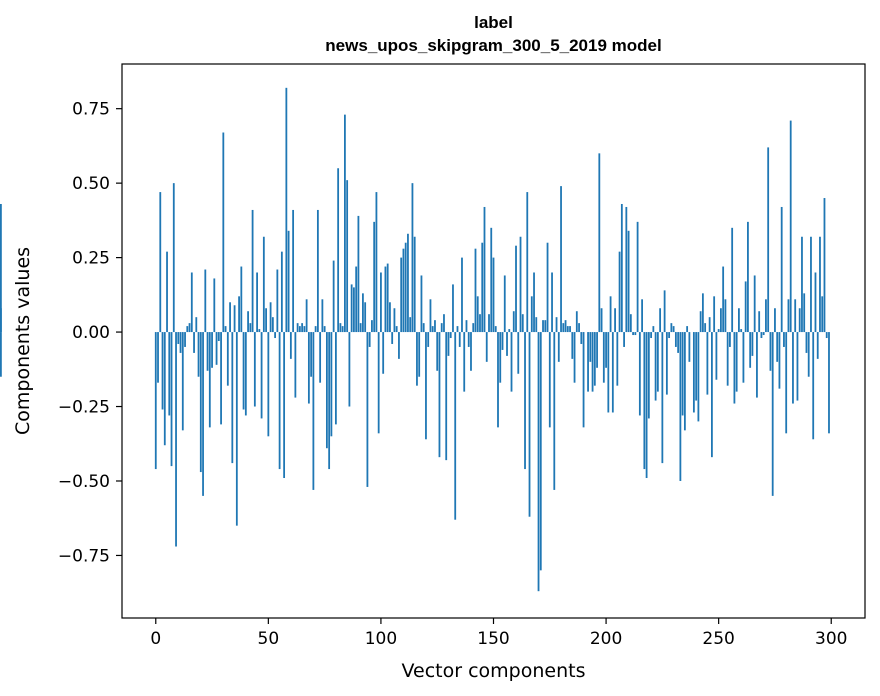 Image resolution: width=880 pixels, height=696 pixels. What do you see at coordinates (718, 639) in the screenshot?
I see `x-tick-label: 250` at bounding box center [718, 639].